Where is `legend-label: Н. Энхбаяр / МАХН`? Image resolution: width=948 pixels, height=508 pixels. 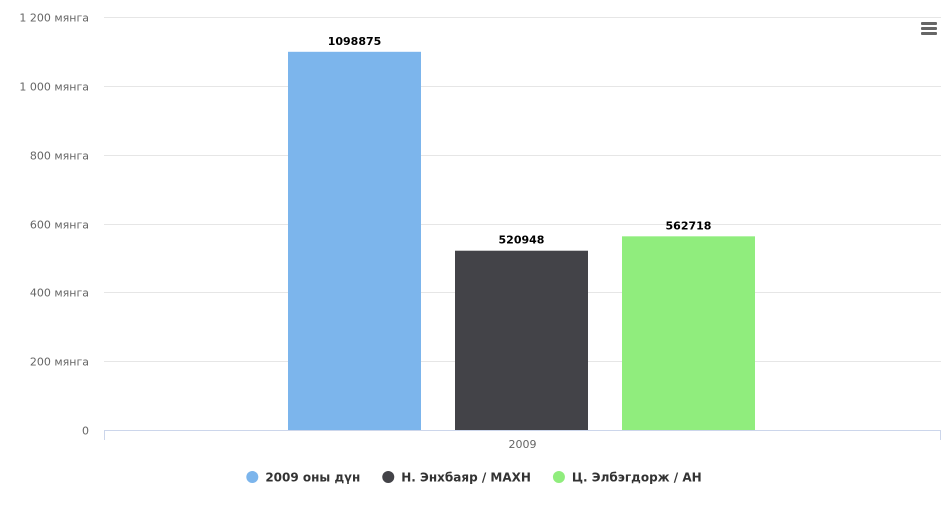
legend-label: Н. Энхбаяр / МАХН is located at coordinates (466, 478).